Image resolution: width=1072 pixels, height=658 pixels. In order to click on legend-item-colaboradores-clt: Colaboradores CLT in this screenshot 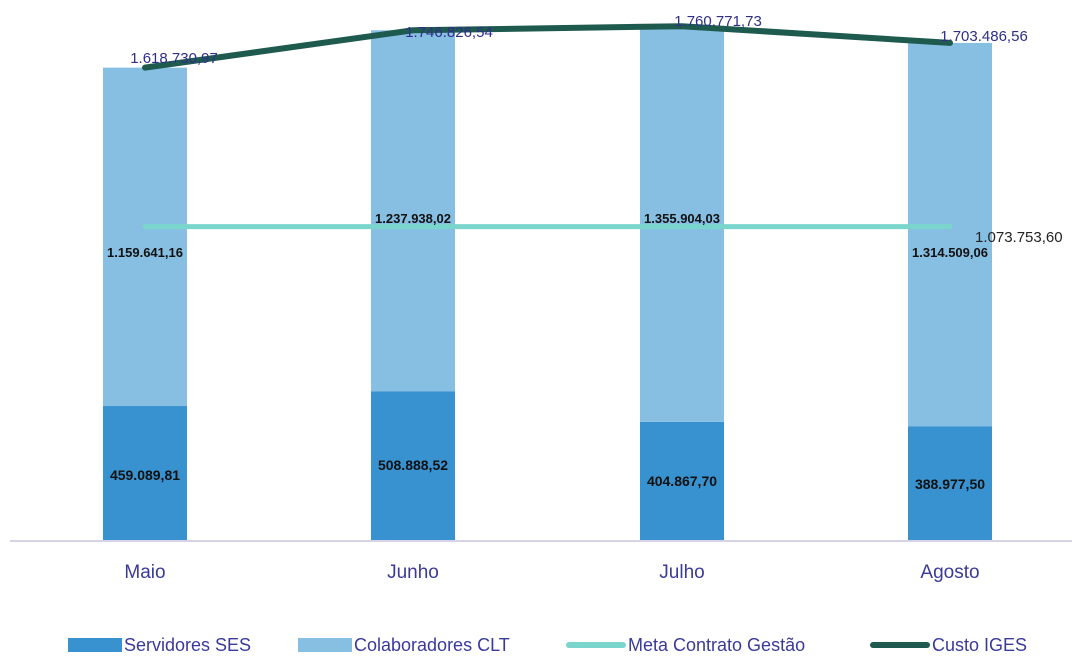, I will do `click(404, 645)`.